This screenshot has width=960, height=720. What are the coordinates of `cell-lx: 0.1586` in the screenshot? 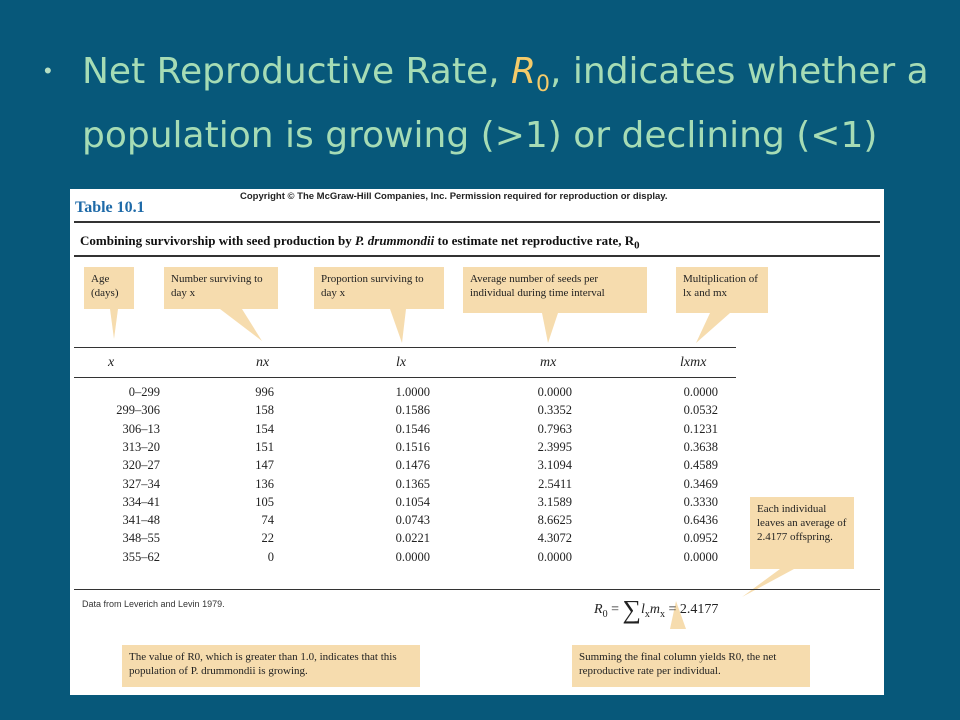 It's located at (412, 410).